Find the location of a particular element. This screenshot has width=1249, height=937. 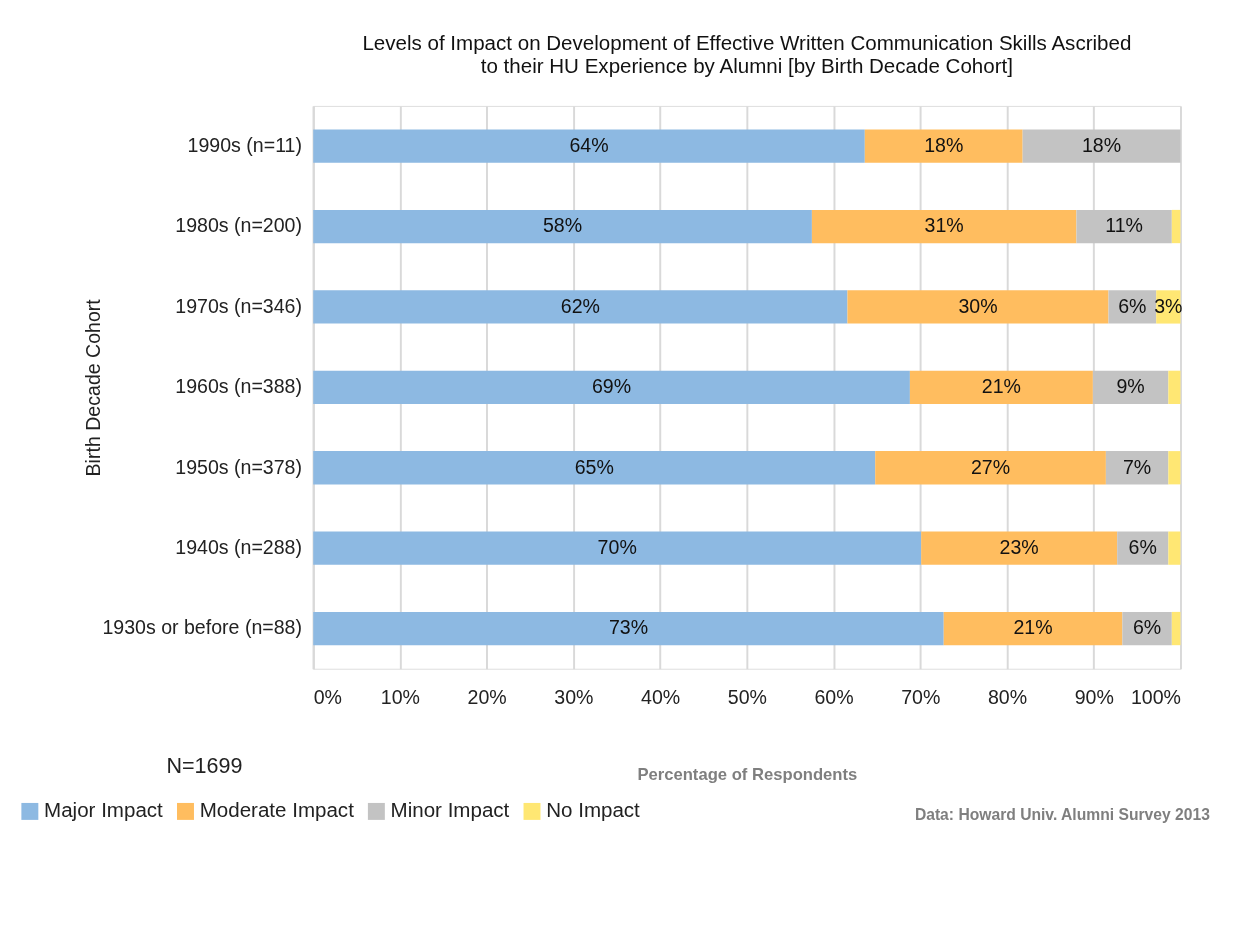

y-tick-label: 1960s (n=388) is located at coordinates (238, 386).